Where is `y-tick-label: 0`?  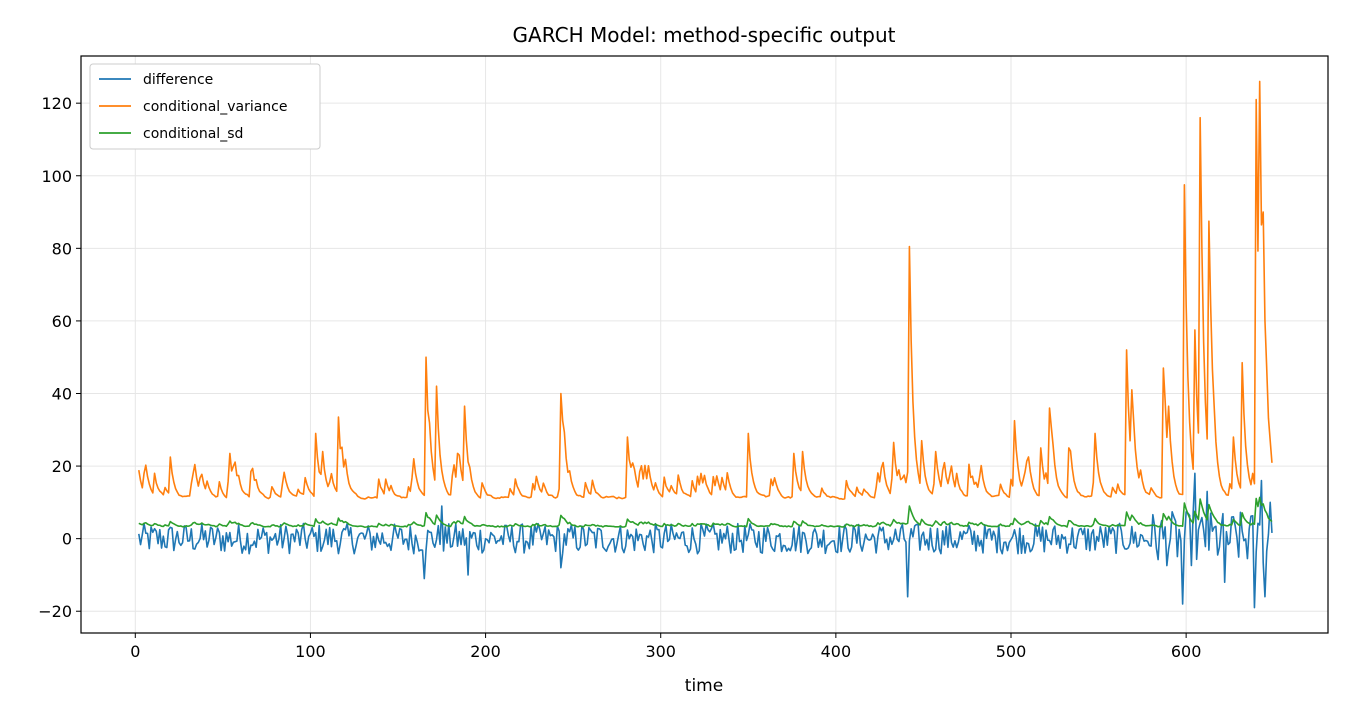 y-tick-label: 0 is located at coordinates (67, 539).